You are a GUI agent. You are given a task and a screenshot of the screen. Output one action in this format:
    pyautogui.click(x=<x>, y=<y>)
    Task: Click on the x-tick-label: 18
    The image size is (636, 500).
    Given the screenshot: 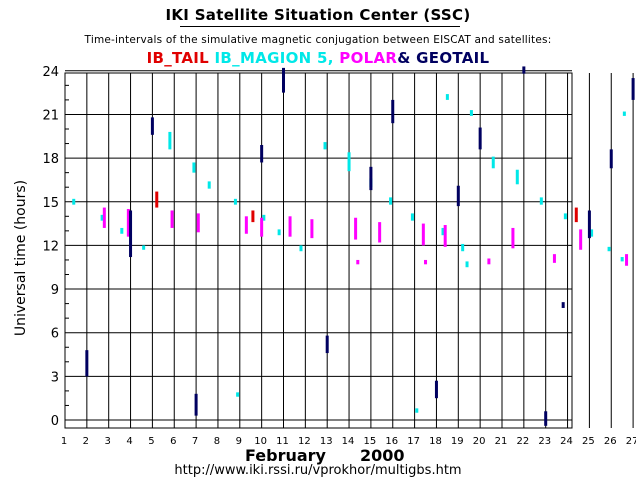 What is the action you would take?
    pyautogui.click(x=435, y=441)
    